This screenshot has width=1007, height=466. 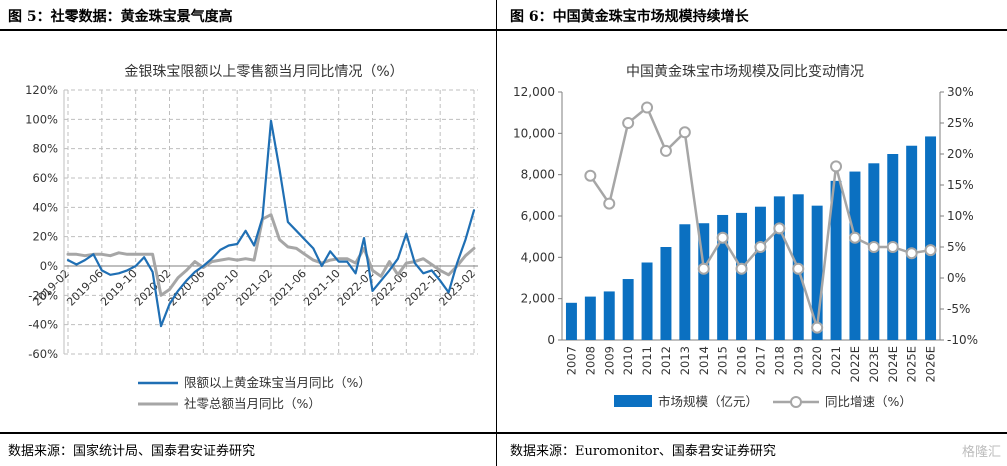 What do you see at coordinates (836, 360) in the screenshot?
I see `x-tick-label: 2021` at bounding box center [836, 360].